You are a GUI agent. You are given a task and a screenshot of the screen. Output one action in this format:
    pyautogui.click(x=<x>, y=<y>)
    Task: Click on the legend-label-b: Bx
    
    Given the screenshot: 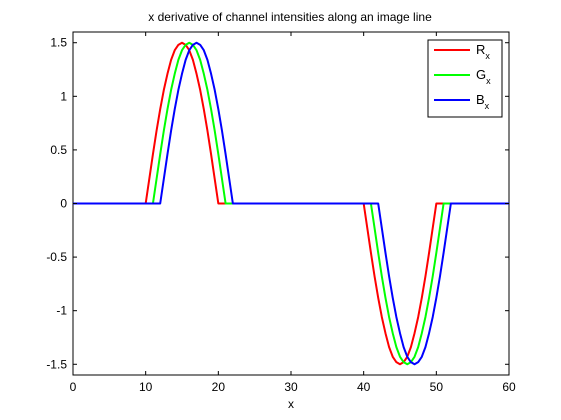 What is the action you would take?
    pyautogui.click(x=483, y=101)
    